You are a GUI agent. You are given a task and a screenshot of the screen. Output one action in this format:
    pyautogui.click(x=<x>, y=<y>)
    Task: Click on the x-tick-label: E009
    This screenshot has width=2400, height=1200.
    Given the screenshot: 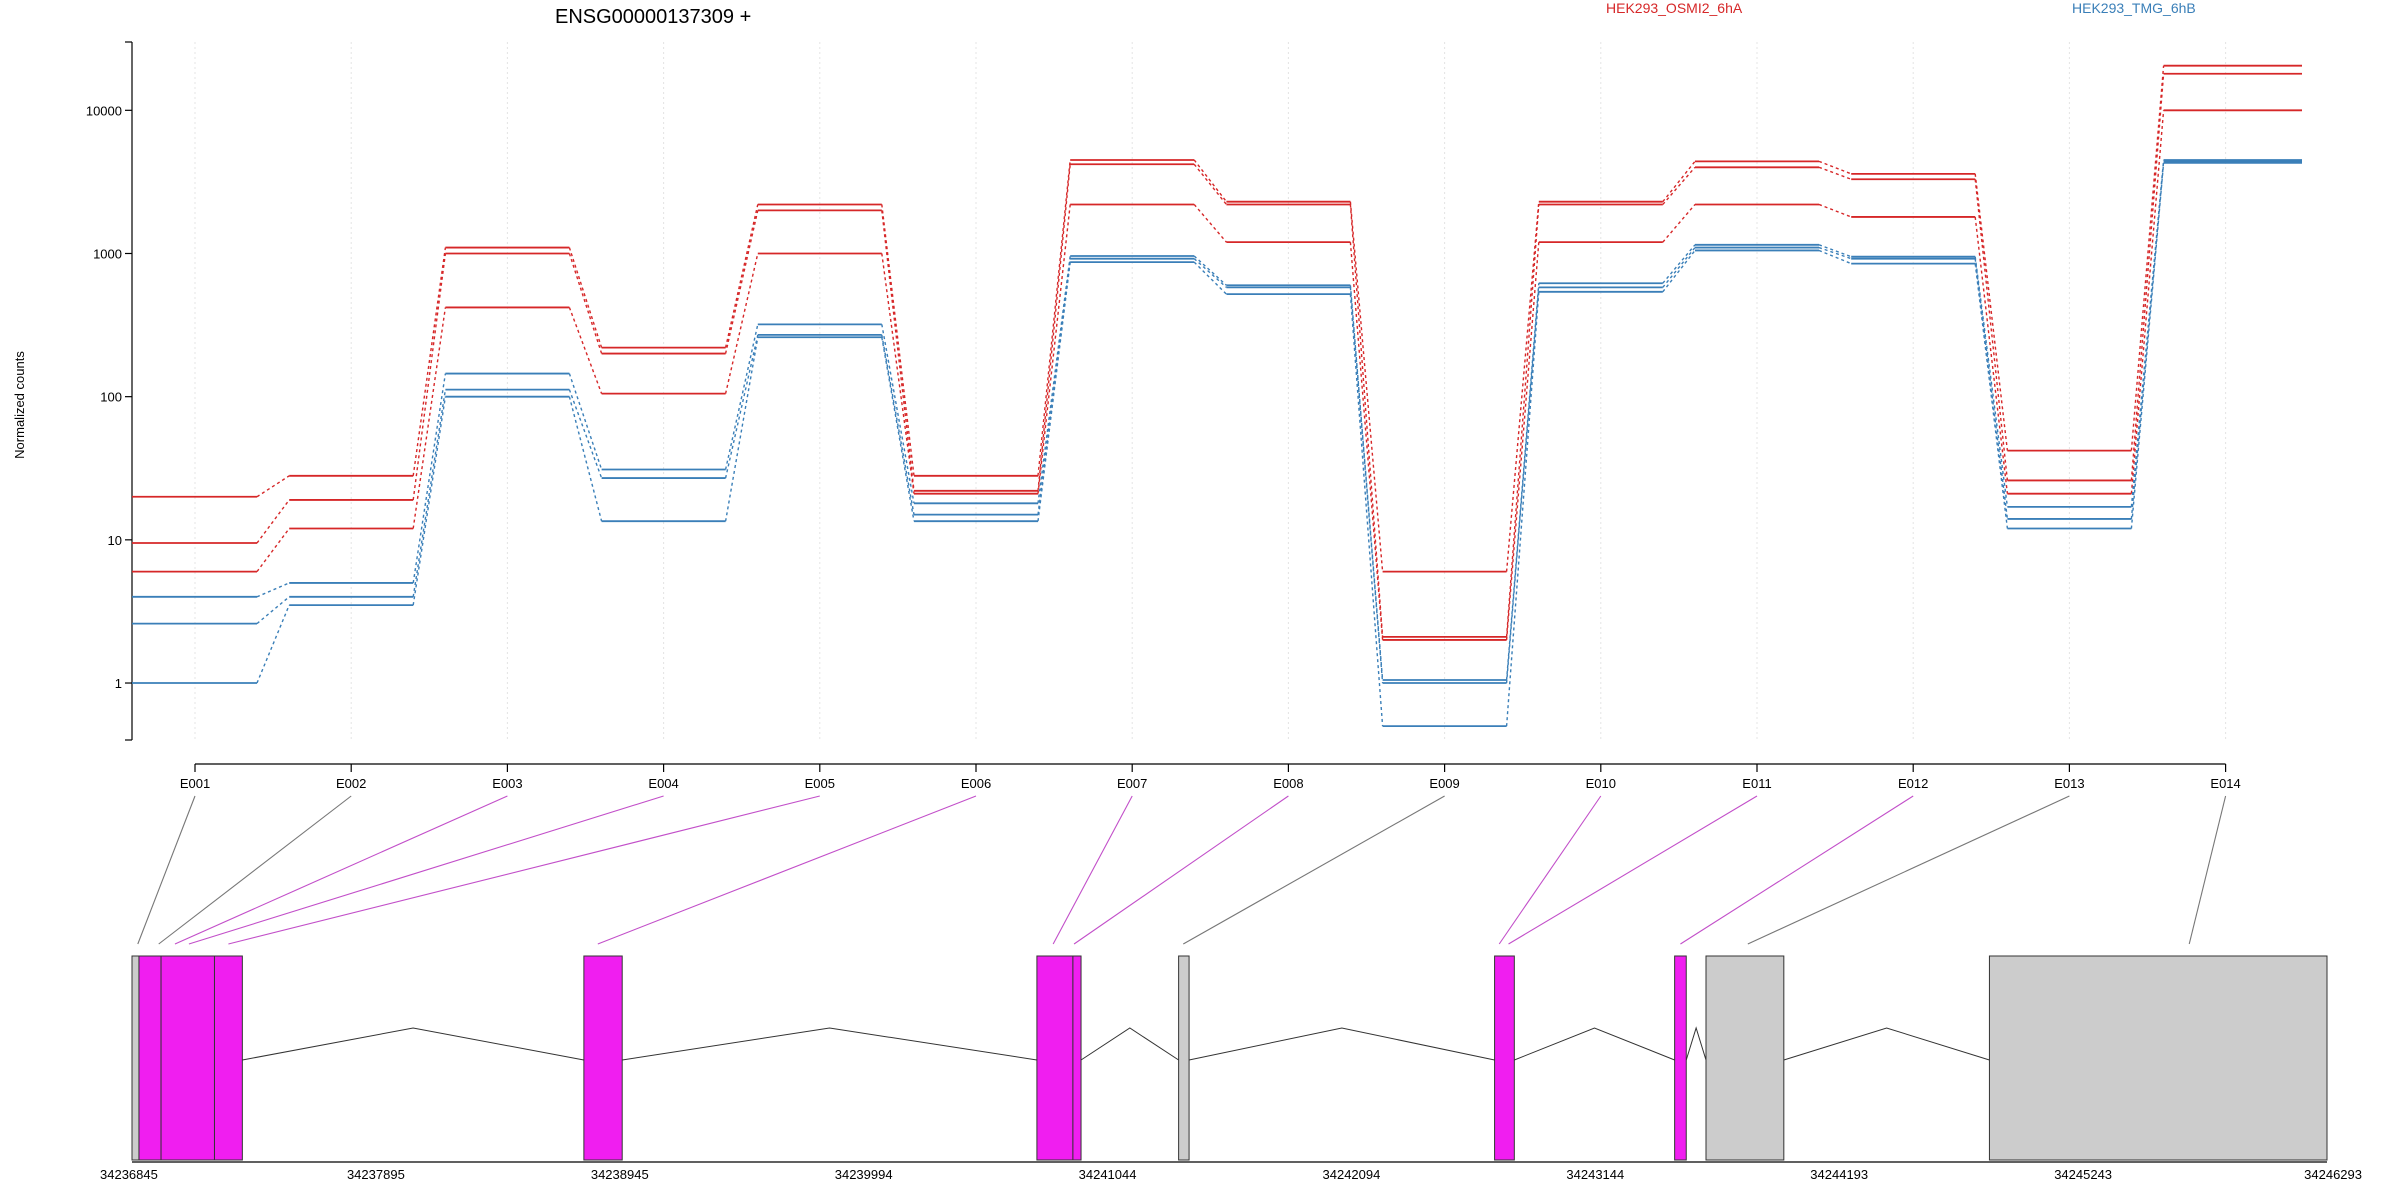 What is the action you would take?
    pyautogui.click(x=1444, y=783)
    